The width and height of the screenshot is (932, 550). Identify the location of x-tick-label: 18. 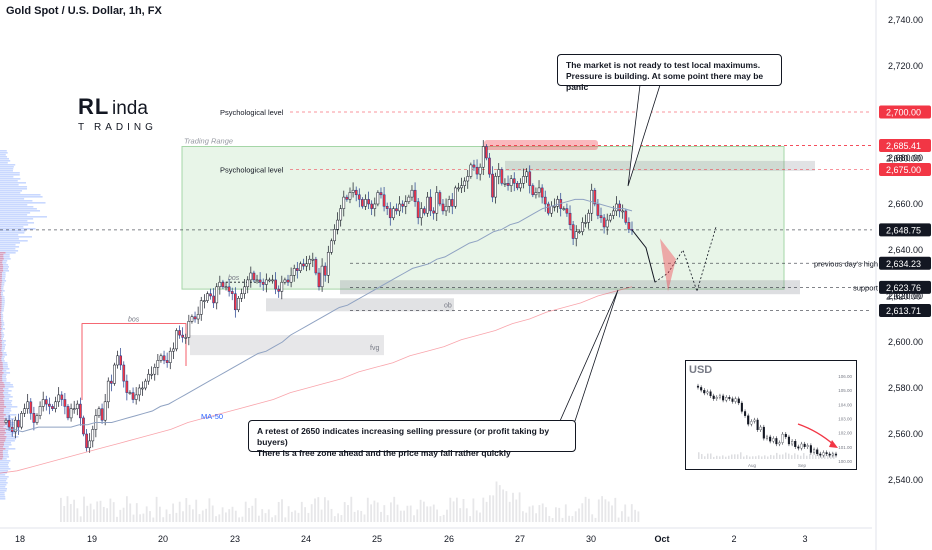
(20, 539).